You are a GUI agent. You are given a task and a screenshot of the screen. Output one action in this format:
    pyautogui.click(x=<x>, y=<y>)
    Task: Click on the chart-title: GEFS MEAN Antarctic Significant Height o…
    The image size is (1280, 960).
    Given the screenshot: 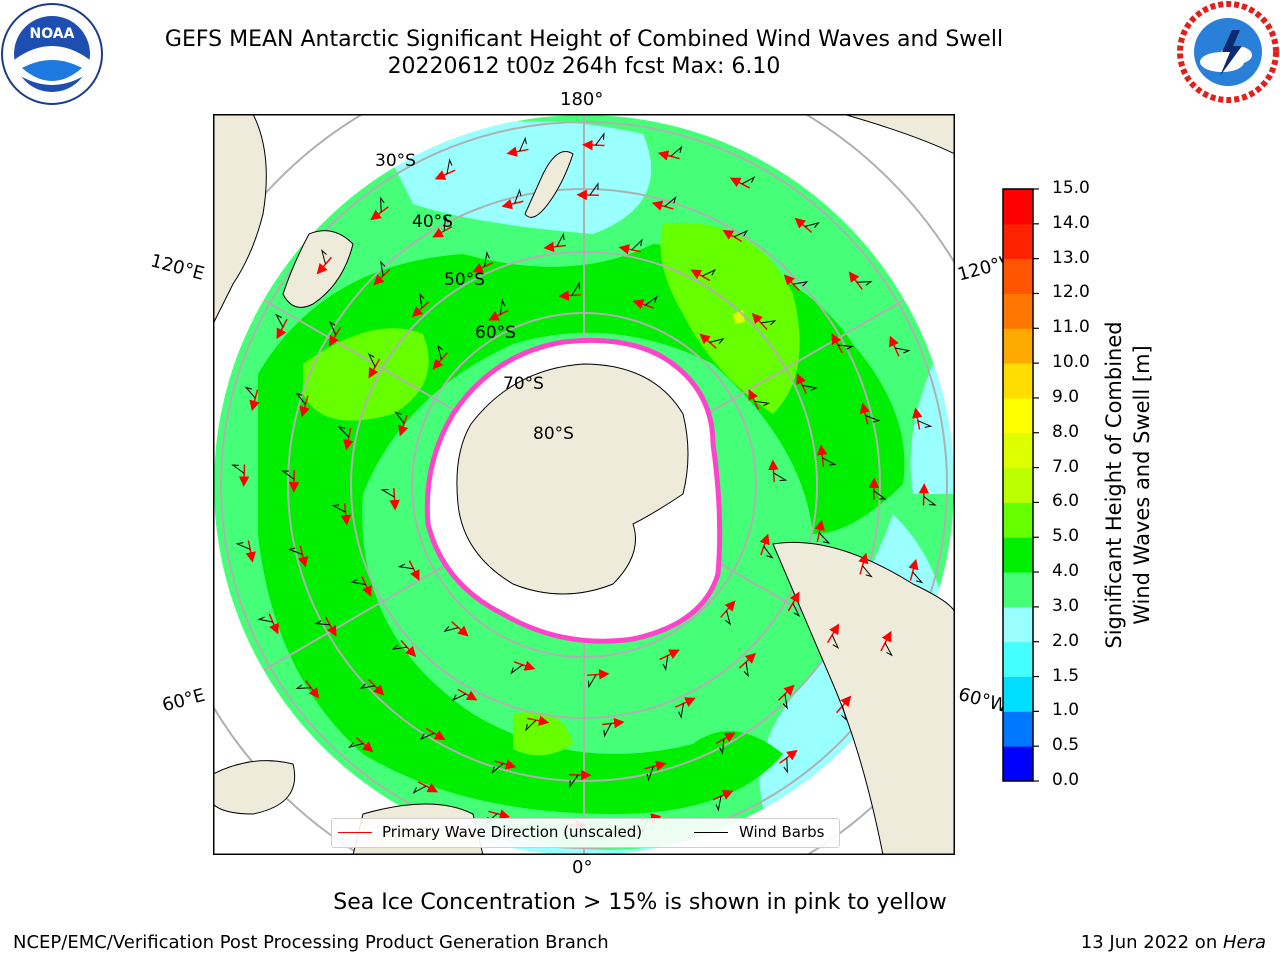 What is the action you would take?
    pyautogui.click(x=584, y=39)
    